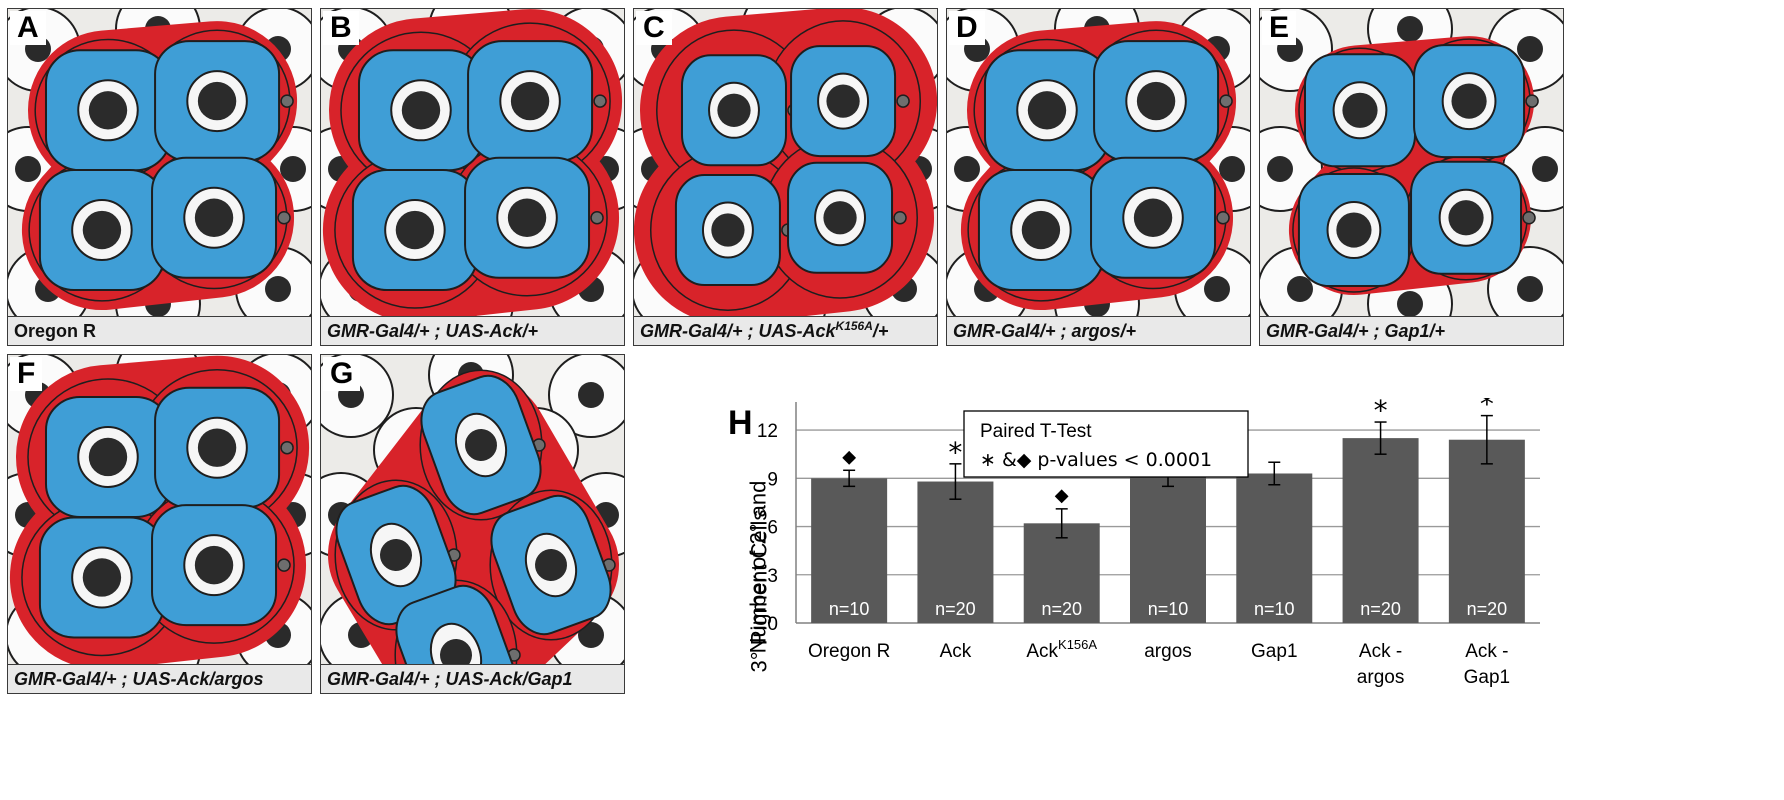 This screenshot has width=1784, height=800. I want to click on panel-caption: Oregon R, so click(159, 330).